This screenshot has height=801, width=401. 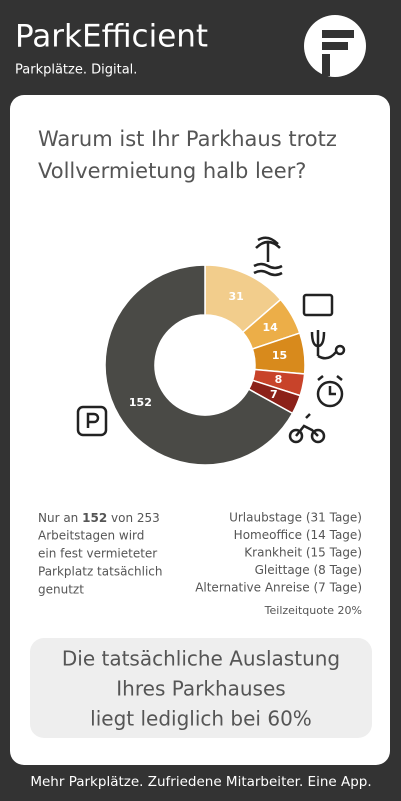 What do you see at coordinates (270, 327) in the screenshot?
I see `data-label: 14` at bounding box center [270, 327].